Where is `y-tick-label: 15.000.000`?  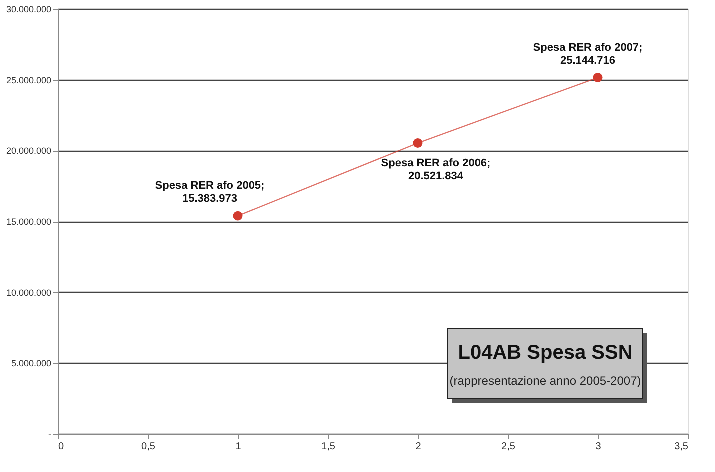
y-tick-label: 15.000.000 is located at coordinates (29, 222).